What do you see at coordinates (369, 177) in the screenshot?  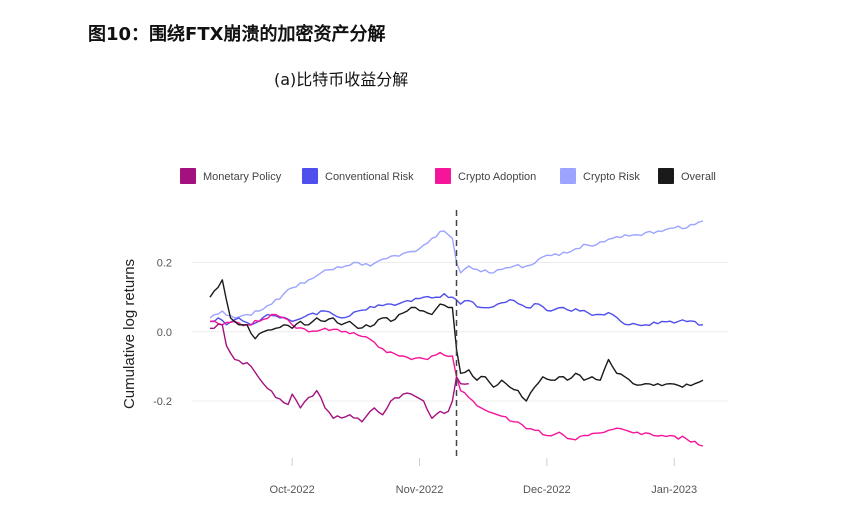 I see `legend-label-conventional-risk: Conventional Risk` at bounding box center [369, 177].